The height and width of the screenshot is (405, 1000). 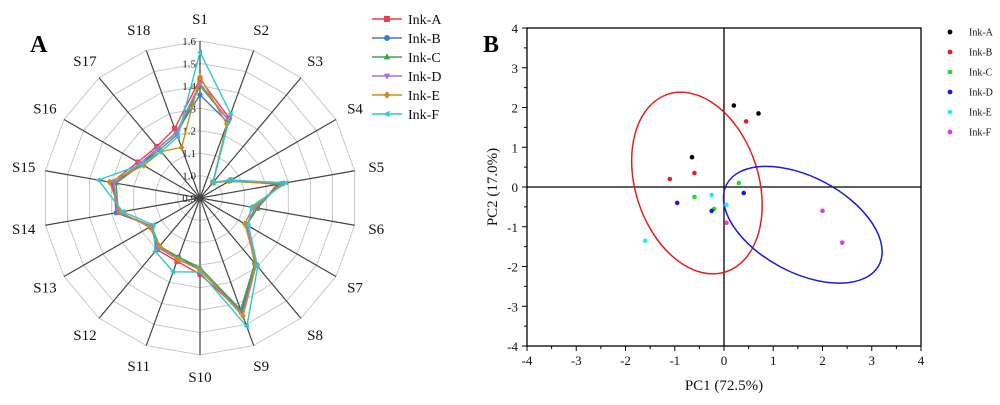 I want to click on x-tick-label: 0, so click(x=724, y=360).